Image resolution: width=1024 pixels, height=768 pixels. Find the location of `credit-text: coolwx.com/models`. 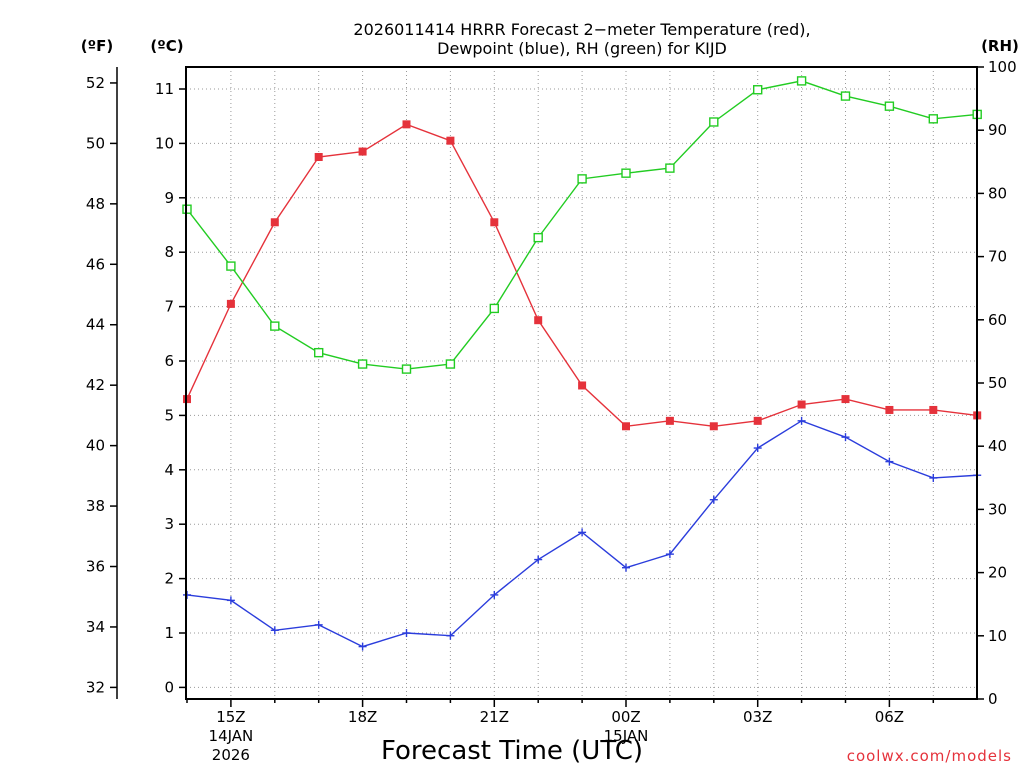

credit-text: coolwx.com/models is located at coordinates (929, 756).